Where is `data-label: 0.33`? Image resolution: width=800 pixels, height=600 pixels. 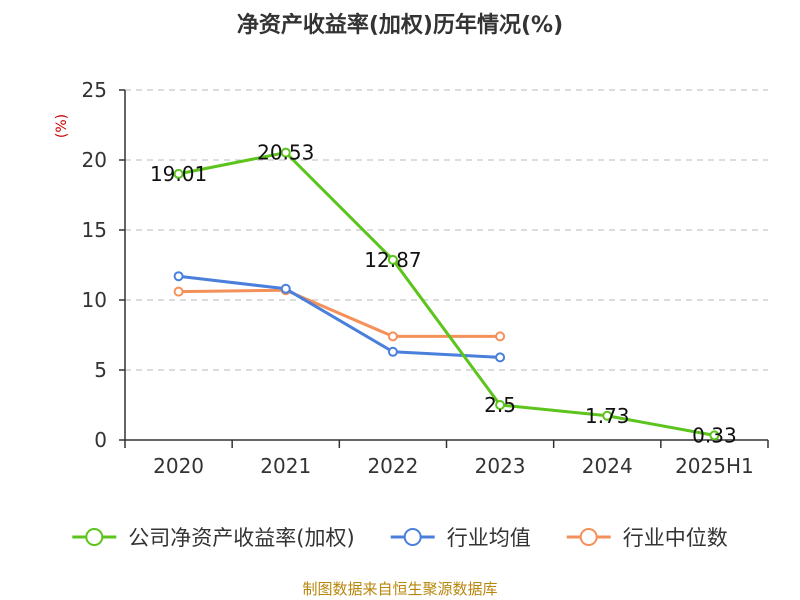 data-label: 0.33 is located at coordinates (714, 435).